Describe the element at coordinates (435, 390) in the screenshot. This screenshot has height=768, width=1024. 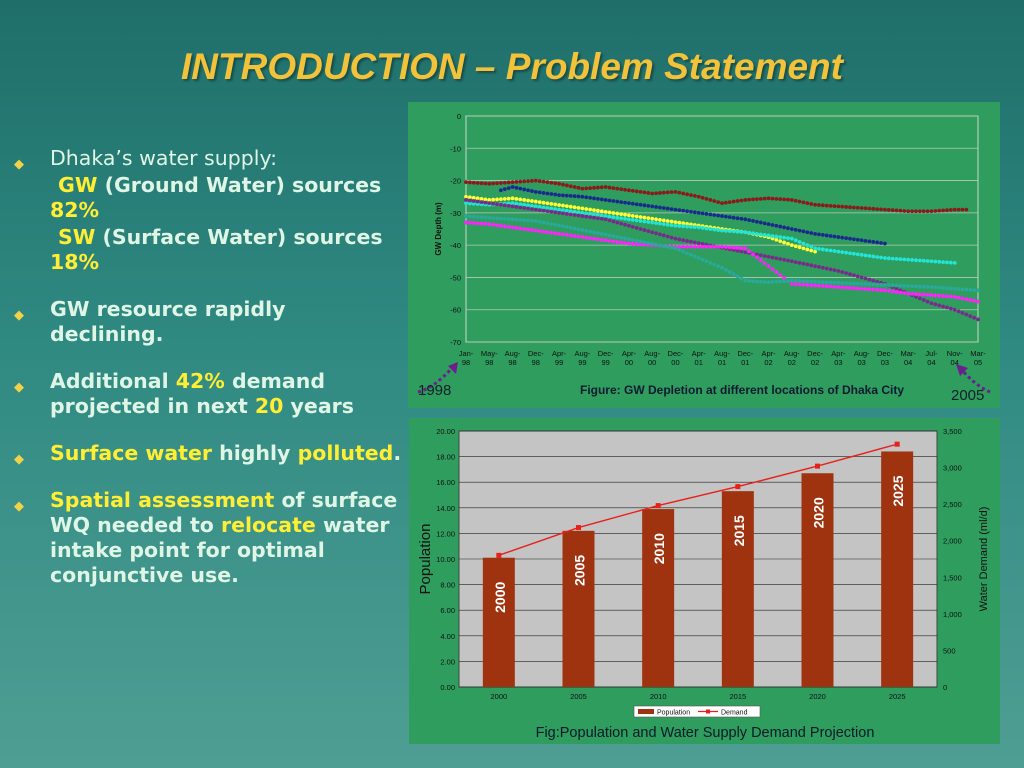
I see `annotation-1998: 1998` at that location.